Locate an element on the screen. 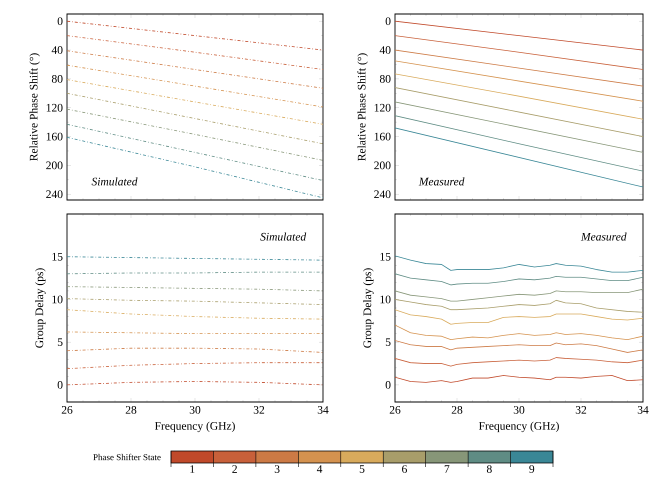  legend-label: 2 is located at coordinates (234, 469).